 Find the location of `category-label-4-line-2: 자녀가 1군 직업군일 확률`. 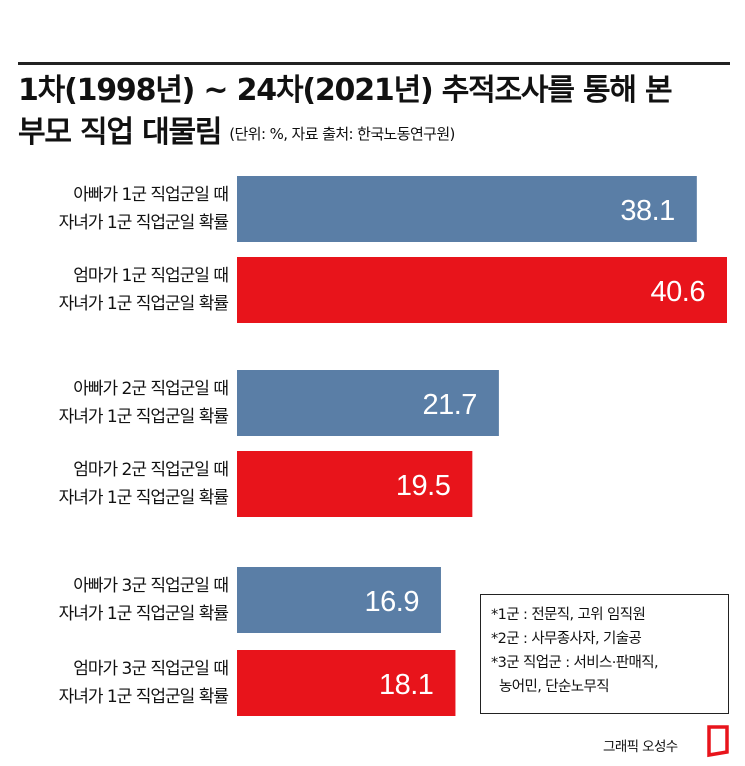

category-label-4-line-2: 자녀가 1군 직업군일 확률 is located at coordinates (144, 498).